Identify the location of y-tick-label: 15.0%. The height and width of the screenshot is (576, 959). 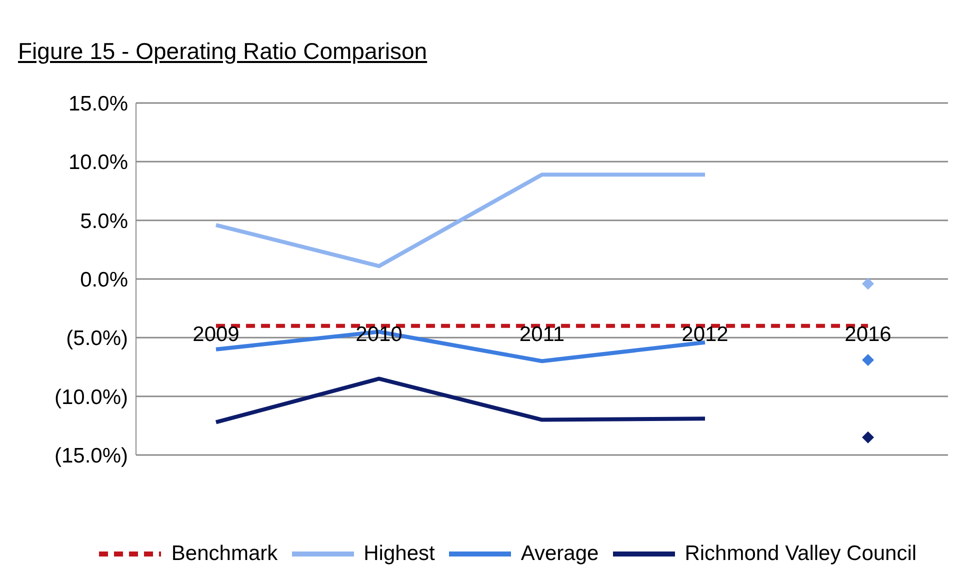
(98, 104).